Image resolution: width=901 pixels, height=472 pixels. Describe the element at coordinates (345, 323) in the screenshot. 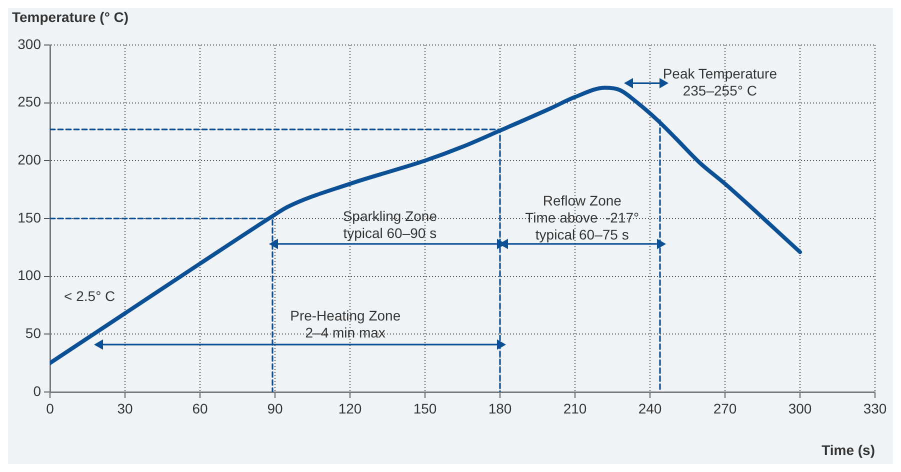

I see `annotation: Pre-Heating Zone 2–4 min max` at that location.